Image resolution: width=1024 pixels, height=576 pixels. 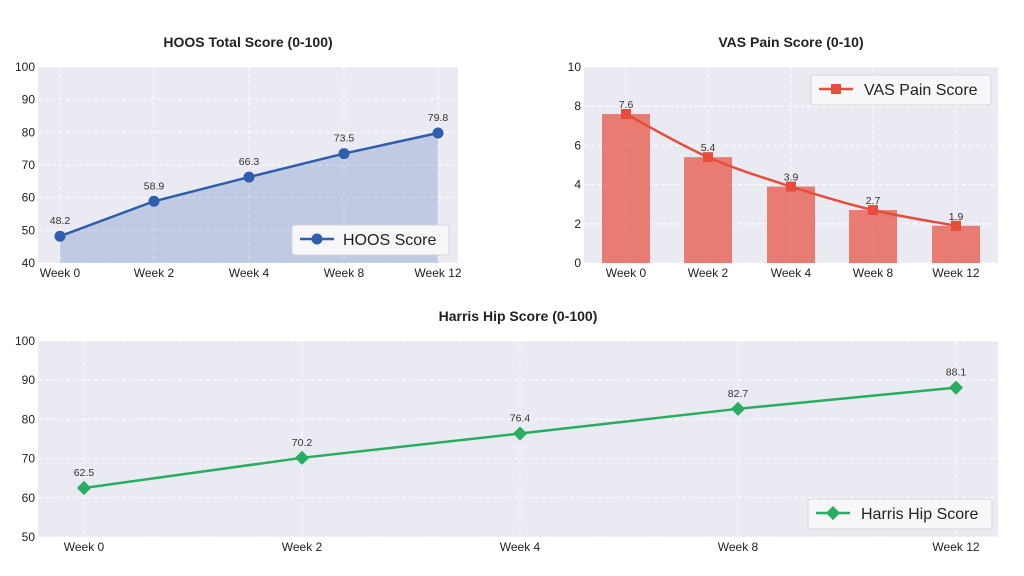 I want to click on chart-title: VAS Pain Score (0-10), so click(x=790, y=42).